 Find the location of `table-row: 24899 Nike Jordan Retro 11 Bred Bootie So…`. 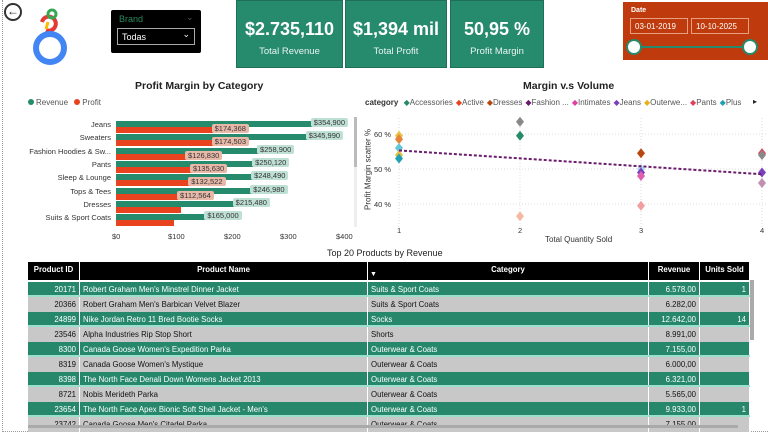

table-row: 24899 Nike Jordan Retro 11 Bred Bootie So… is located at coordinates (389, 319).